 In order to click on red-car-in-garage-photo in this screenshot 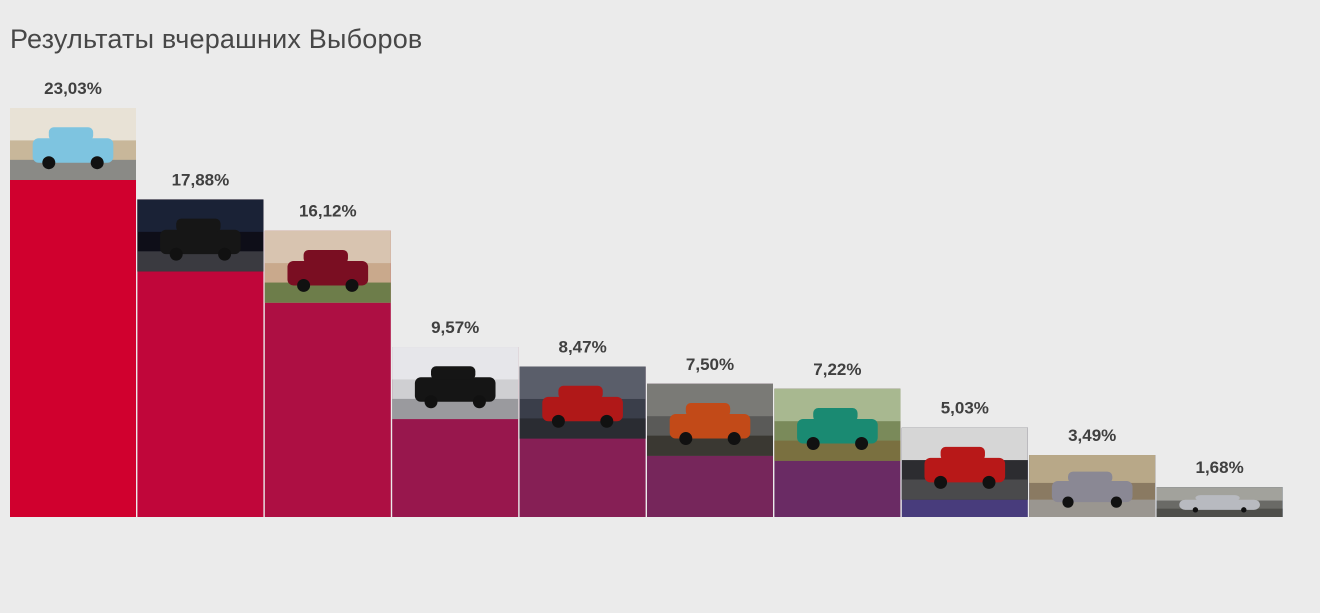, I will do `click(964, 463)`.